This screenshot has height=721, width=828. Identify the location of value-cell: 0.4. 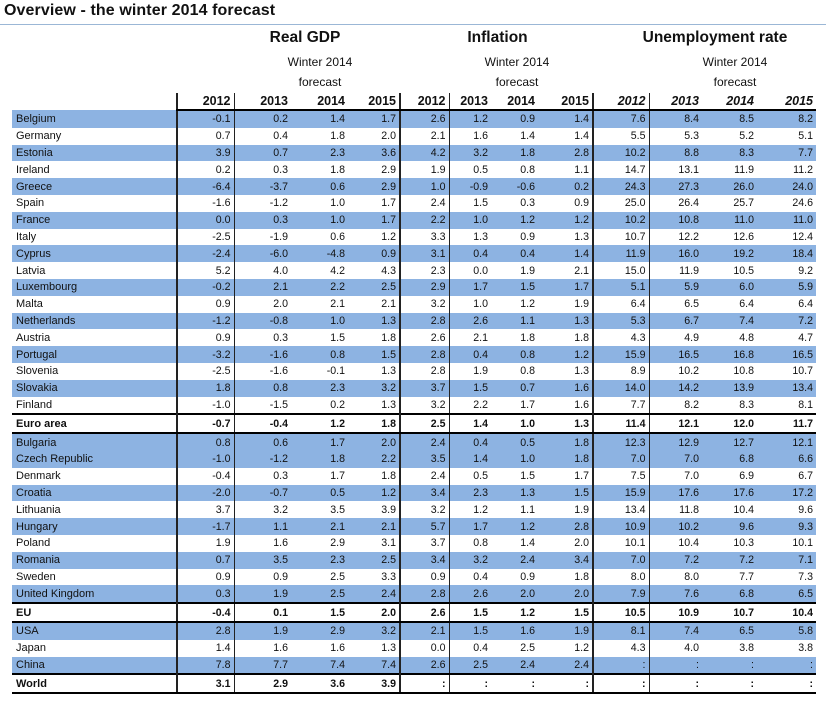
(469, 577).